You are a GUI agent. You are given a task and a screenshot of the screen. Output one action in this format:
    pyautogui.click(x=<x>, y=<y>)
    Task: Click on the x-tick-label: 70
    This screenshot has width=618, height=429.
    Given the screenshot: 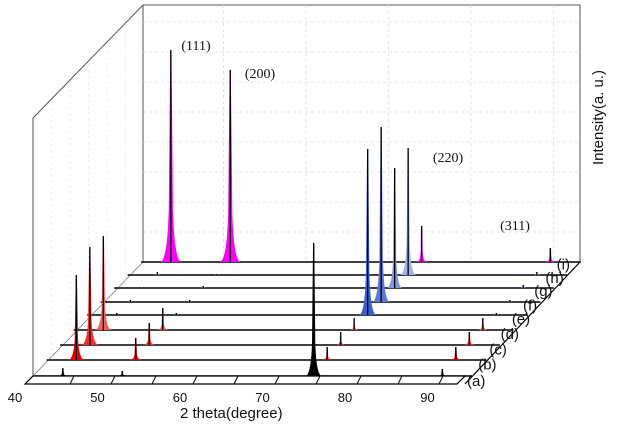 What is the action you would take?
    pyautogui.click(x=262, y=397)
    